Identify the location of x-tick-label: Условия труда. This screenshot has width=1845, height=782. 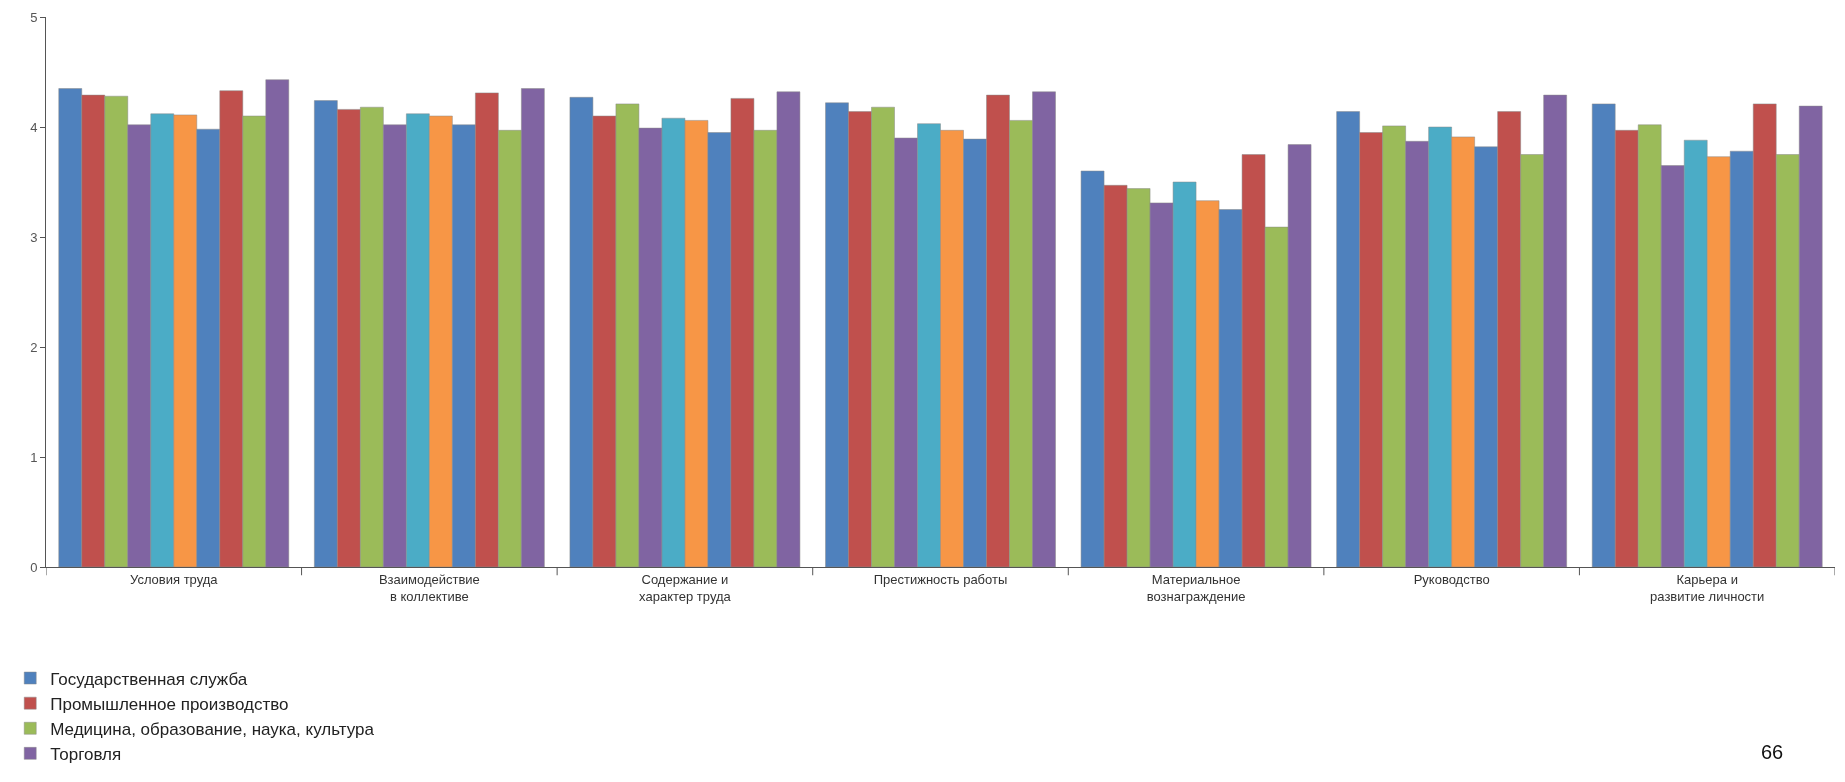
(174, 579).